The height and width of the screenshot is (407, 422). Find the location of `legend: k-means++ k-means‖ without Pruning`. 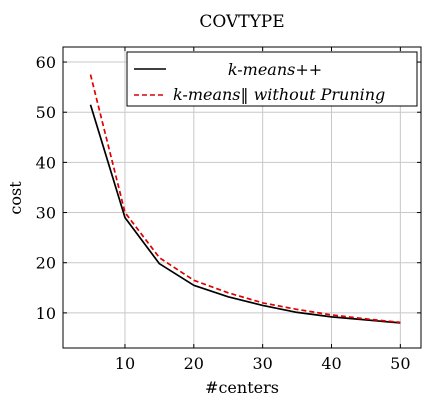

legend: k-means++ k-means‖ without Pruning is located at coordinates (272, 79).